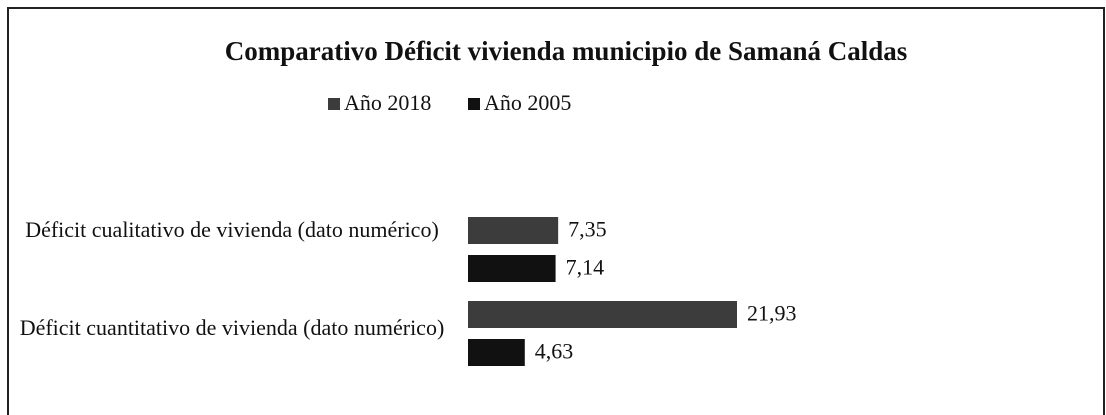 Image resolution: width=1106 pixels, height=415 pixels. What do you see at coordinates (387, 102) in the screenshot?
I see `legend-label: Año 2018` at bounding box center [387, 102].